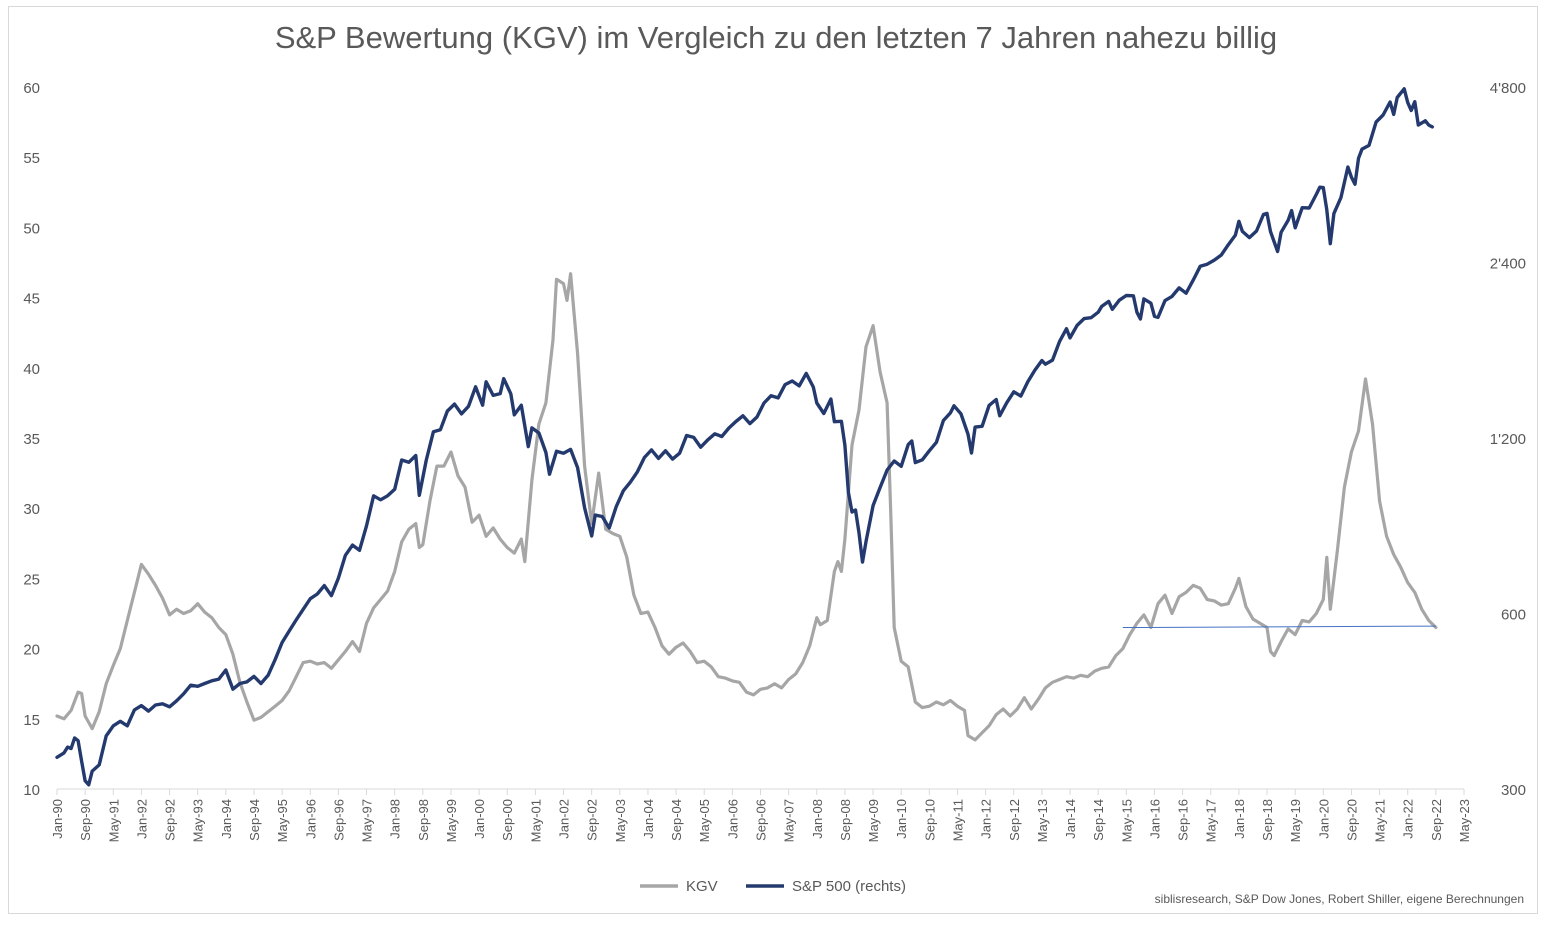 This screenshot has height=926, width=1552. Describe the element at coordinates (817, 819) in the screenshot. I see `x-tick-label: Jan-08` at that location.